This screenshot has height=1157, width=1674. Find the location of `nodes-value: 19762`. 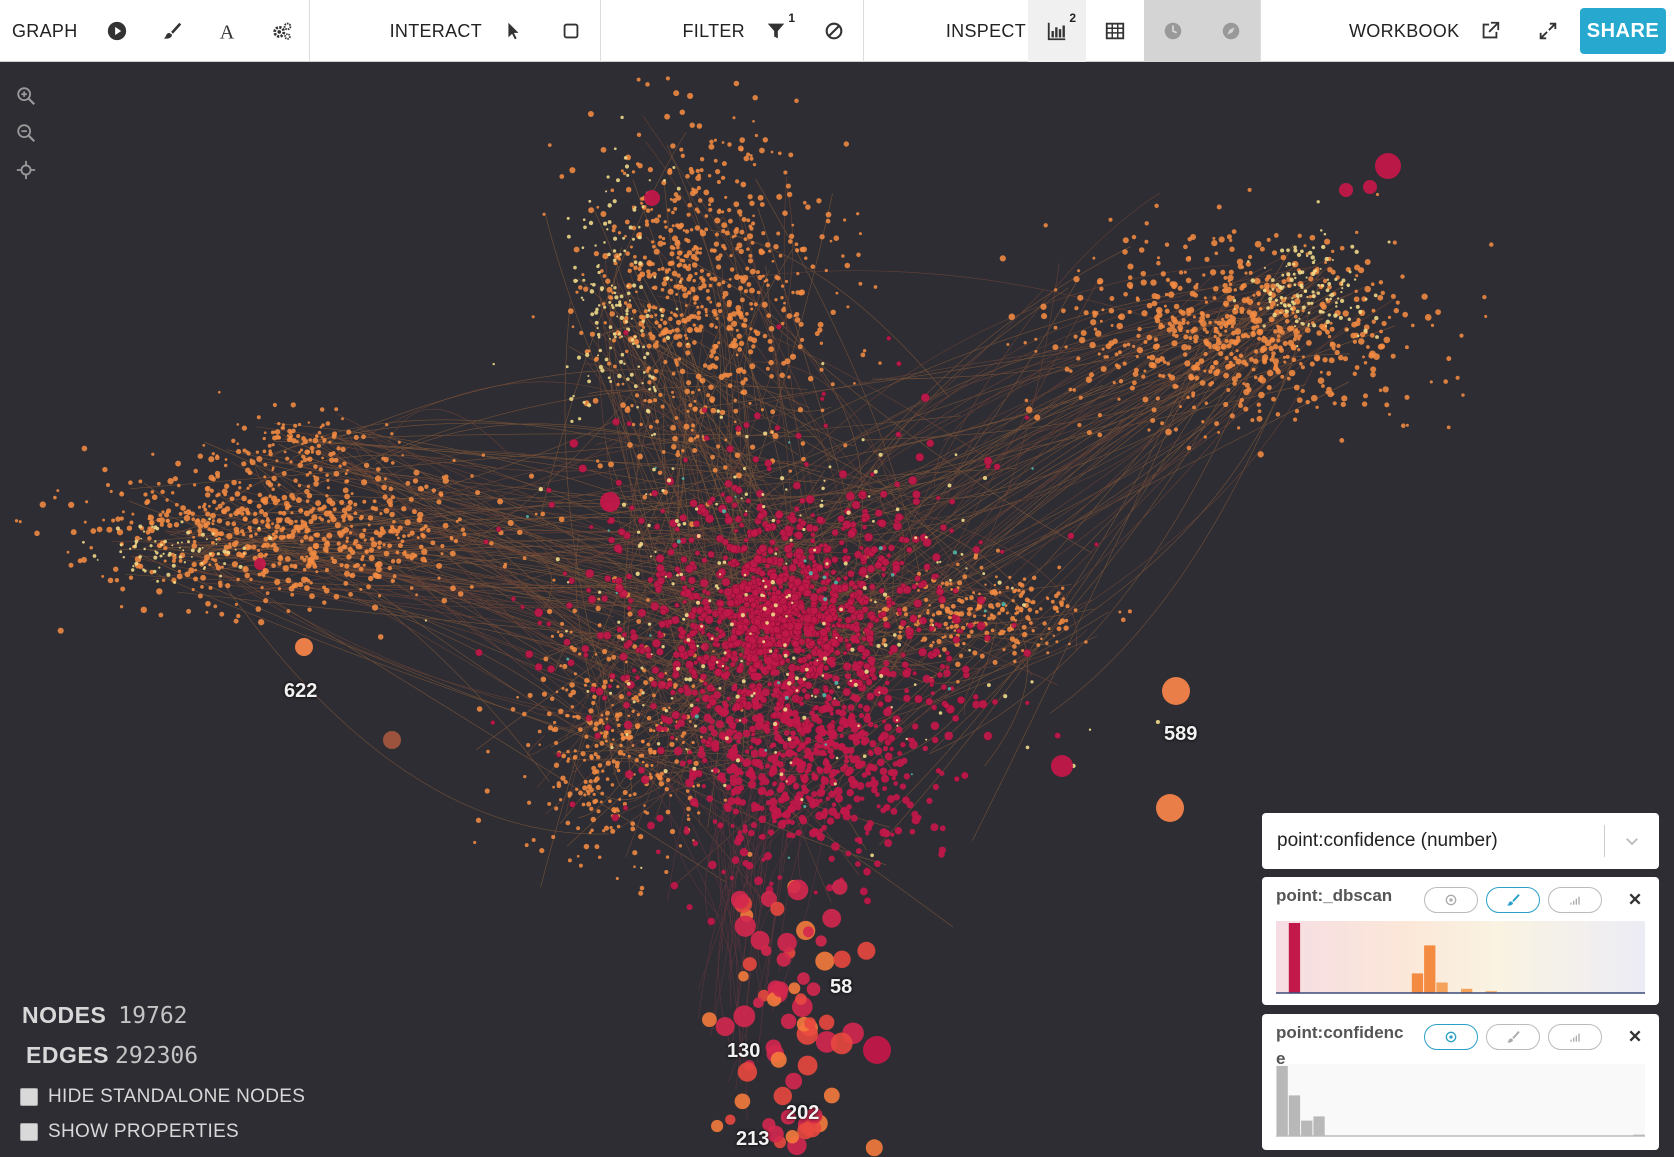

nodes-value: 19762 is located at coordinates (153, 1016).